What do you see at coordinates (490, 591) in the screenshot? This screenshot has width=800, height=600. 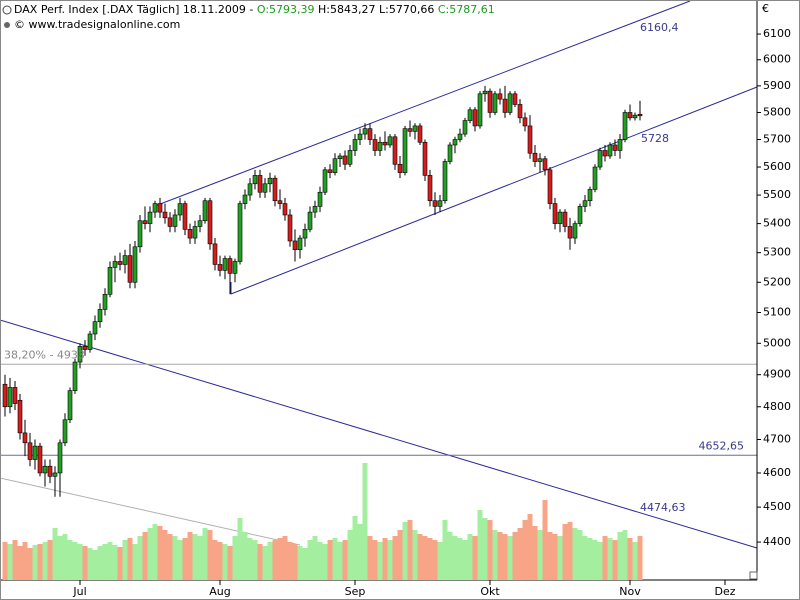 I see `x-tick-label: Okt` at bounding box center [490, 591].